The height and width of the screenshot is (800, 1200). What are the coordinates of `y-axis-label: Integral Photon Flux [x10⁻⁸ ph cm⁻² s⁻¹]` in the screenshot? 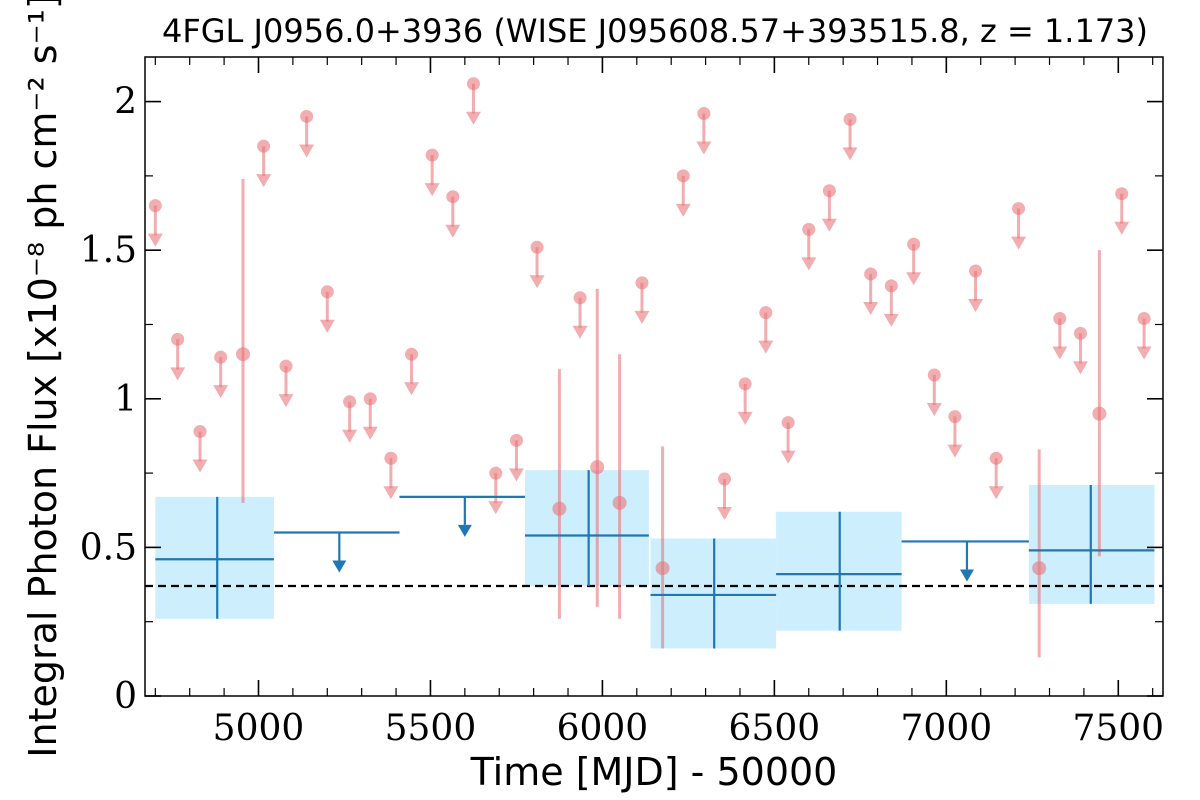 It's located at (43, 379).